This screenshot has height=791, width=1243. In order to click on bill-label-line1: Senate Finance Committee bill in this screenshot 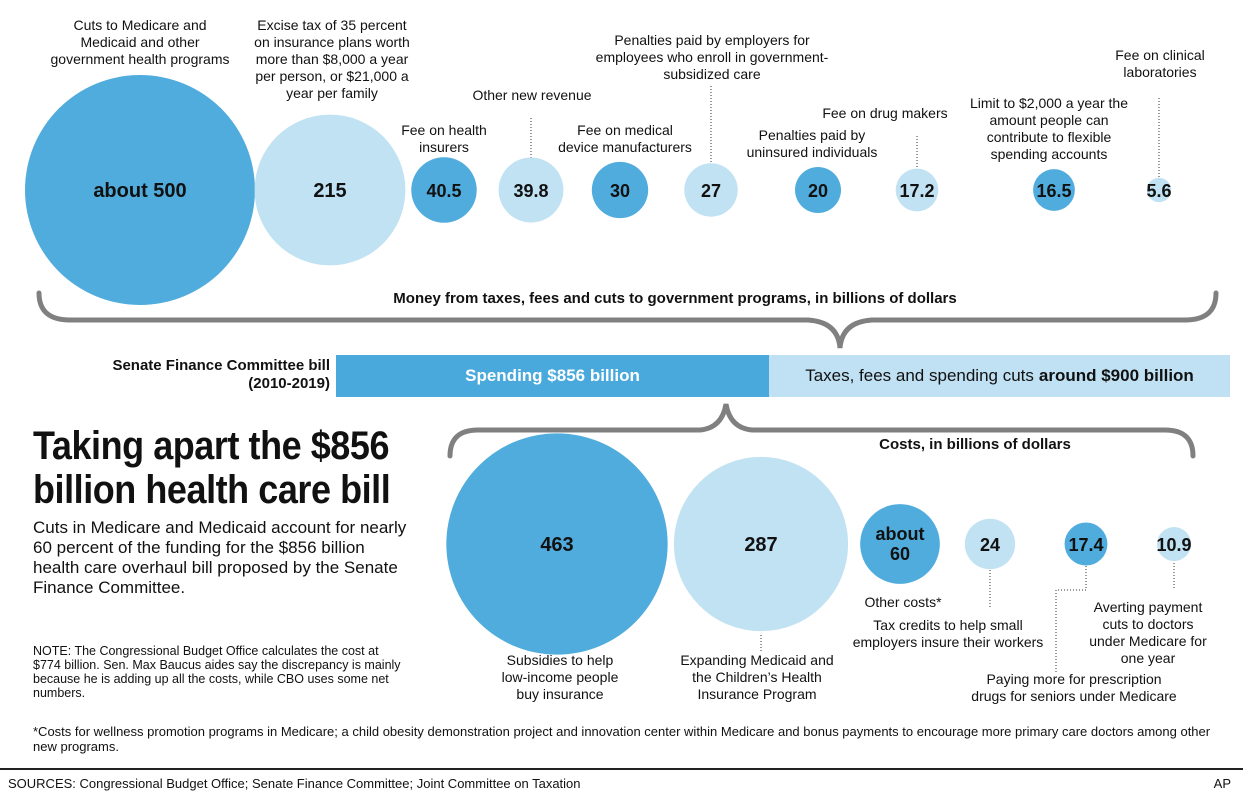, I will do `click(221, 365)`.